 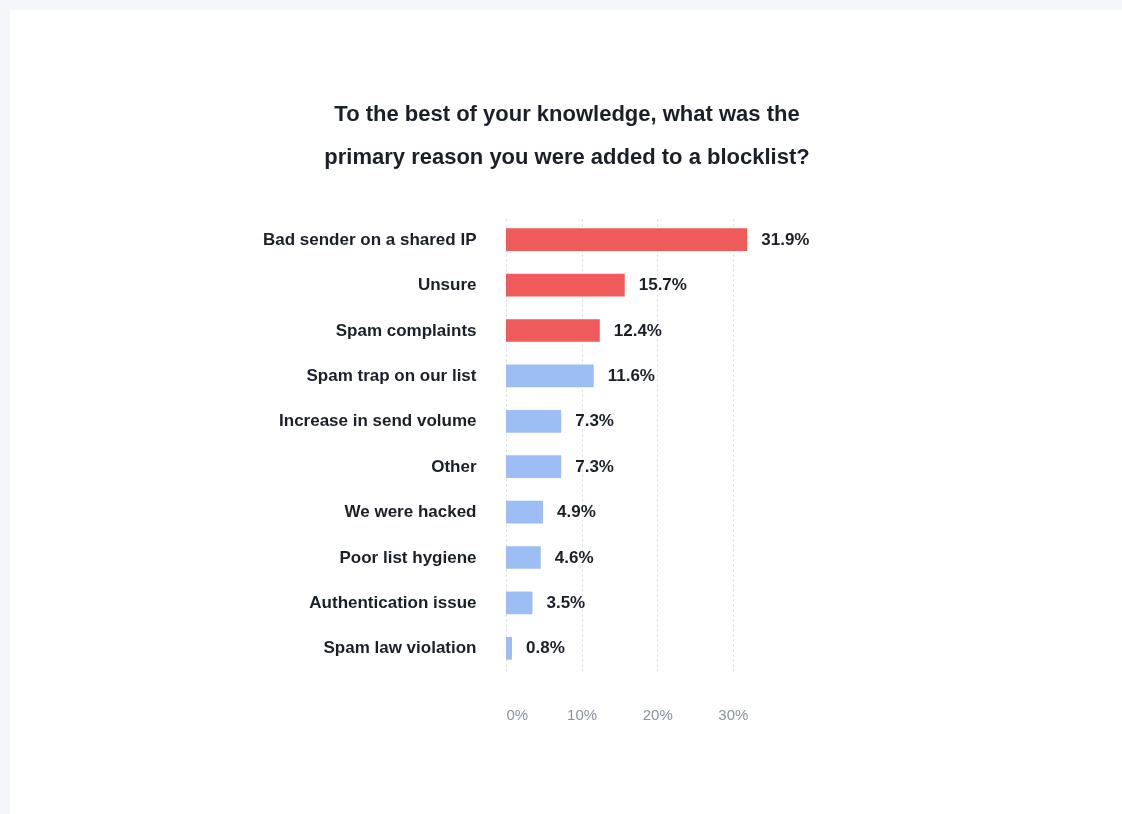 What do you see at coordinates (517, 714) in the screenshot?
I see `x-tick-label: 0%` at bounding box center [517, 714].